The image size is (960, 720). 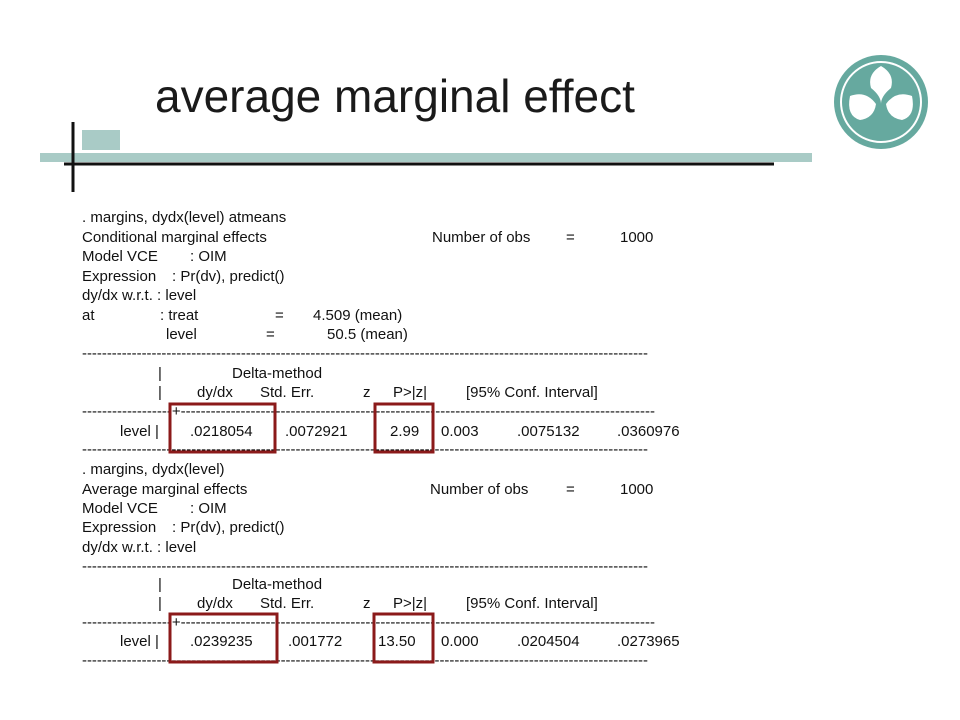 What do you see at coordinates (153, 469) in the screenshot?
I see `output-text: . margins, dydx(level)` at bounding box center [153, 469].